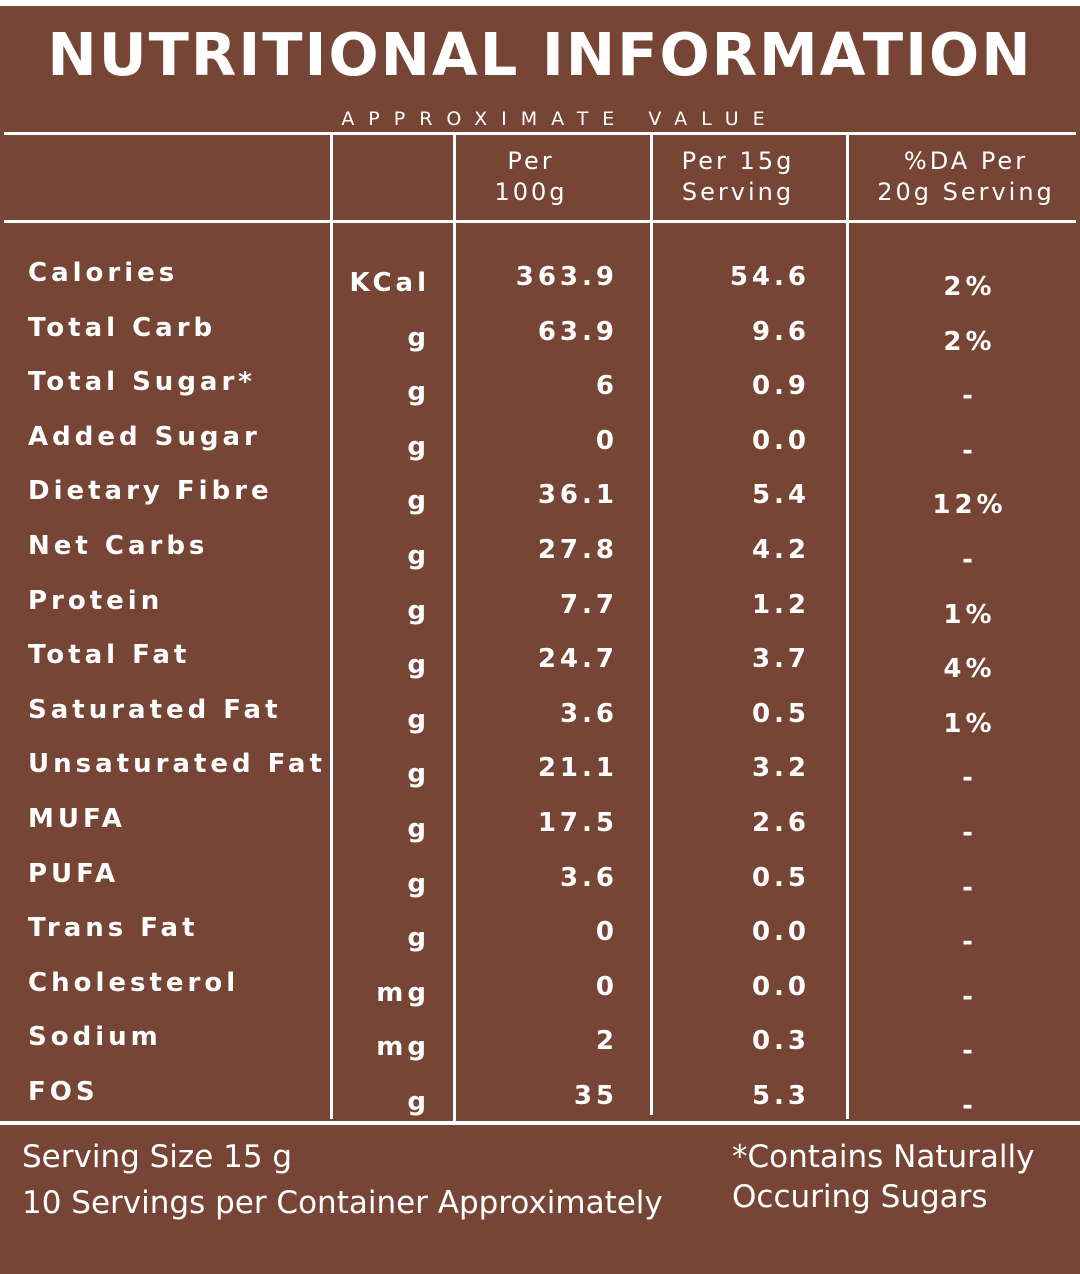 The width and height of the screenshot is (1080, 1274). I want to click on value-per-100g: 6, so click(606, 386).